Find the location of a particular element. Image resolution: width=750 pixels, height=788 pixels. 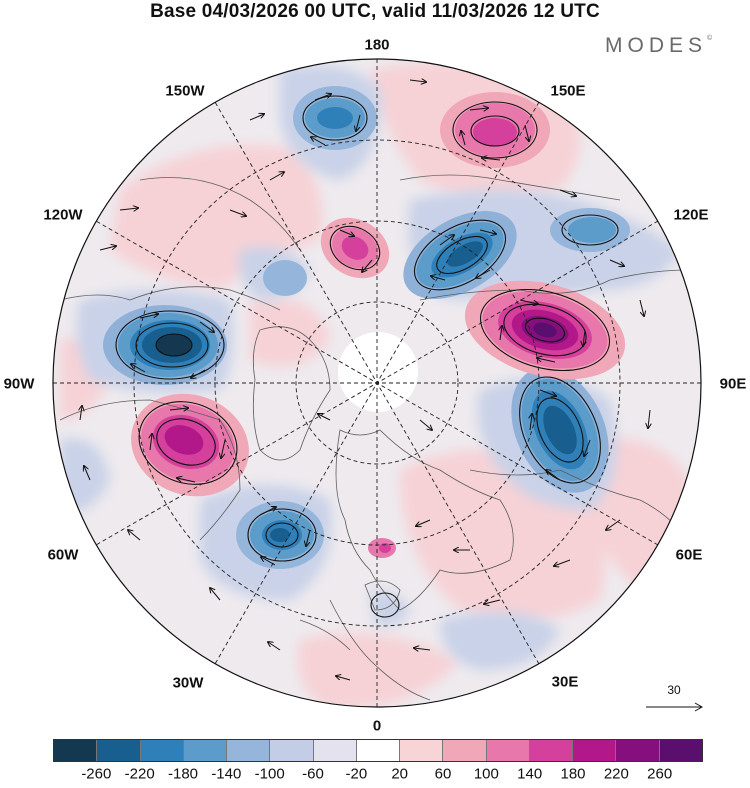

copyright-mark: © is located at coordinates (710, 38).